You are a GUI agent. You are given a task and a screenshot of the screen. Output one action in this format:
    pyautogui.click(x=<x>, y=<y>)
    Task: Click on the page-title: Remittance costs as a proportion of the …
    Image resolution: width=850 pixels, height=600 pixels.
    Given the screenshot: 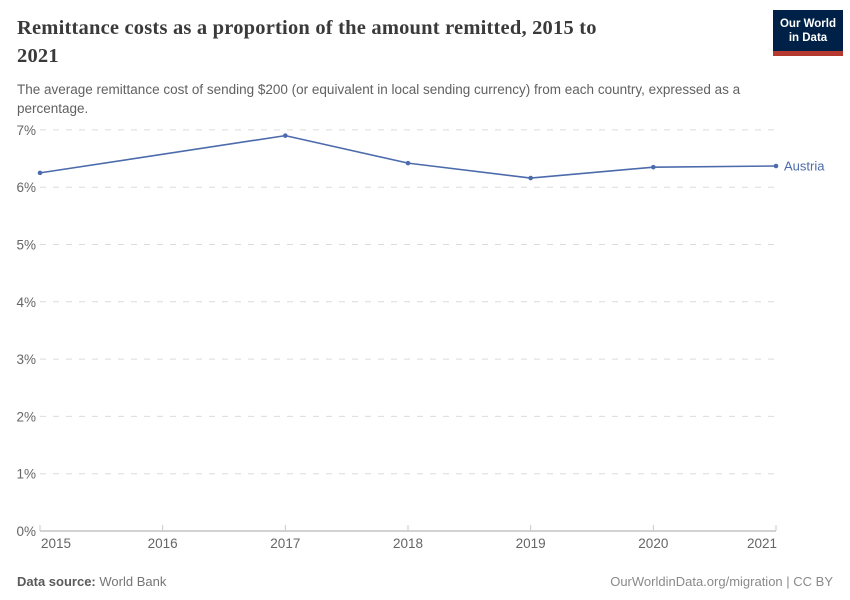 What is the action you would take?
    pyautogui.click(x=357, y=42)
    